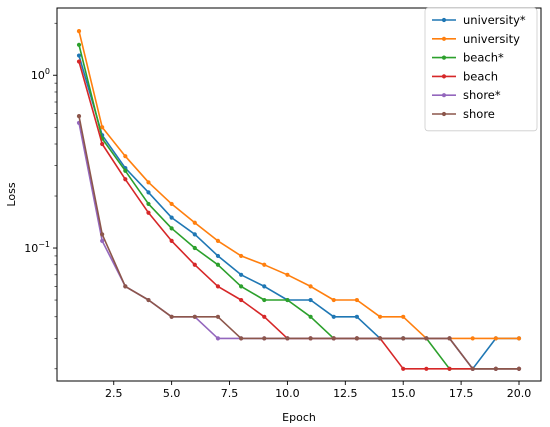 This screenshot has width=550, height=427. I want to click on x-tick-label: 17.5, so click(461, 393).